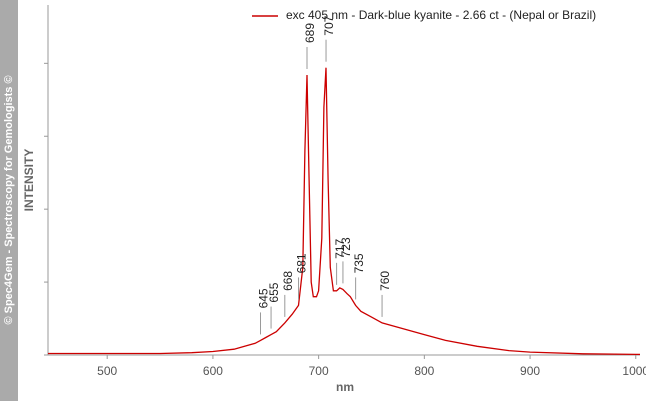 The height and width of the screenshot is (401, 646). I want to click on peak-label: 689, so click(310, 33).